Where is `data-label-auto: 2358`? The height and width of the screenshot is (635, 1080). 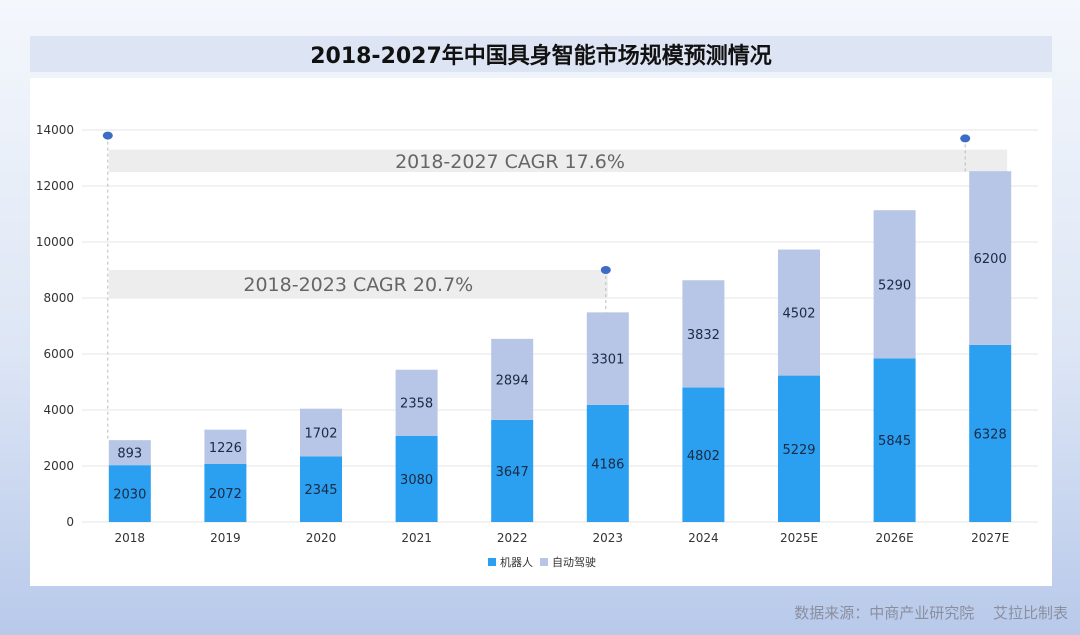
data-label-auto: 2358 is located at coordinates (416, 404).